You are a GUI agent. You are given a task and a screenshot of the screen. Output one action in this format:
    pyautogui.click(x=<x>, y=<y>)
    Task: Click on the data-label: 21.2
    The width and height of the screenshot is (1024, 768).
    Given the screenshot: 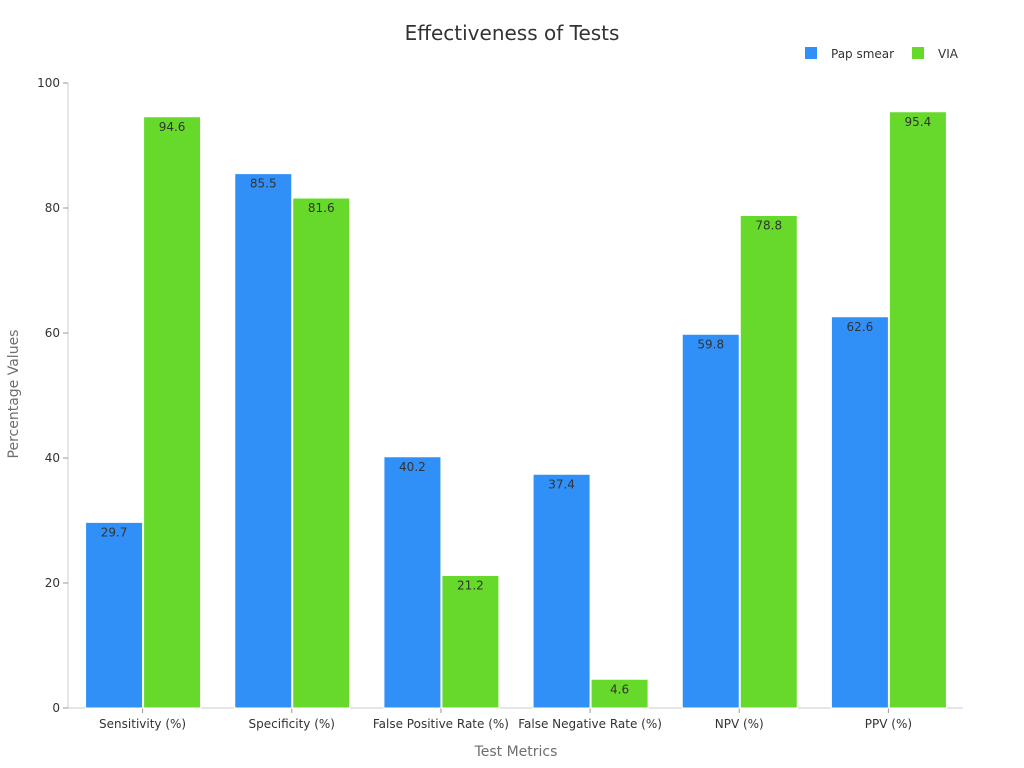 What is the action you would take?
    pyautogui.click(x=470, y=586)
    